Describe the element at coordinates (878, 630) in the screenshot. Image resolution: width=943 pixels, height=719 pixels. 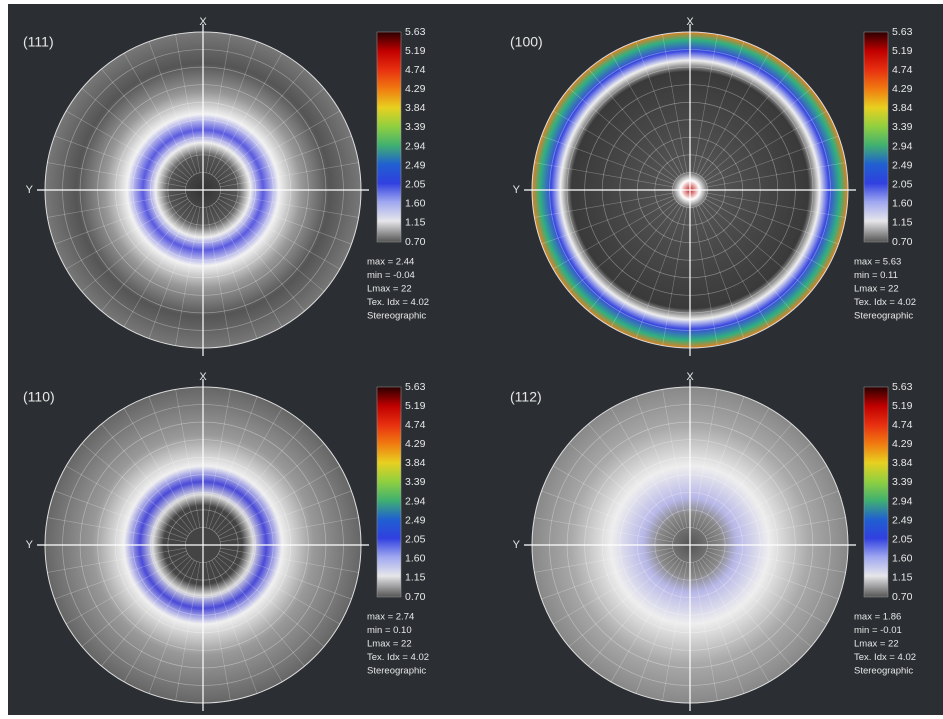
I see `stats-text: min = -0.01` at that location.